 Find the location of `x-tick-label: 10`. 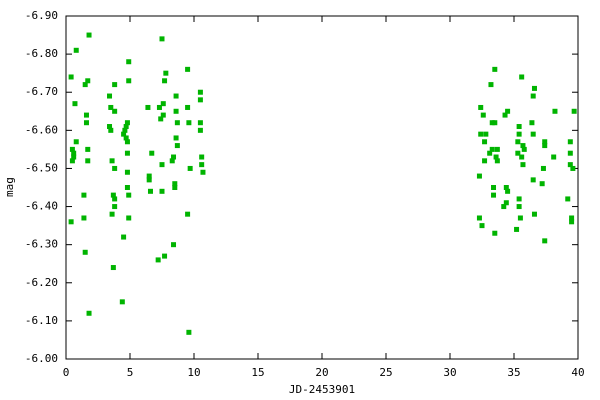

x-tick-label: 10 is located at coordinates (193, 372).